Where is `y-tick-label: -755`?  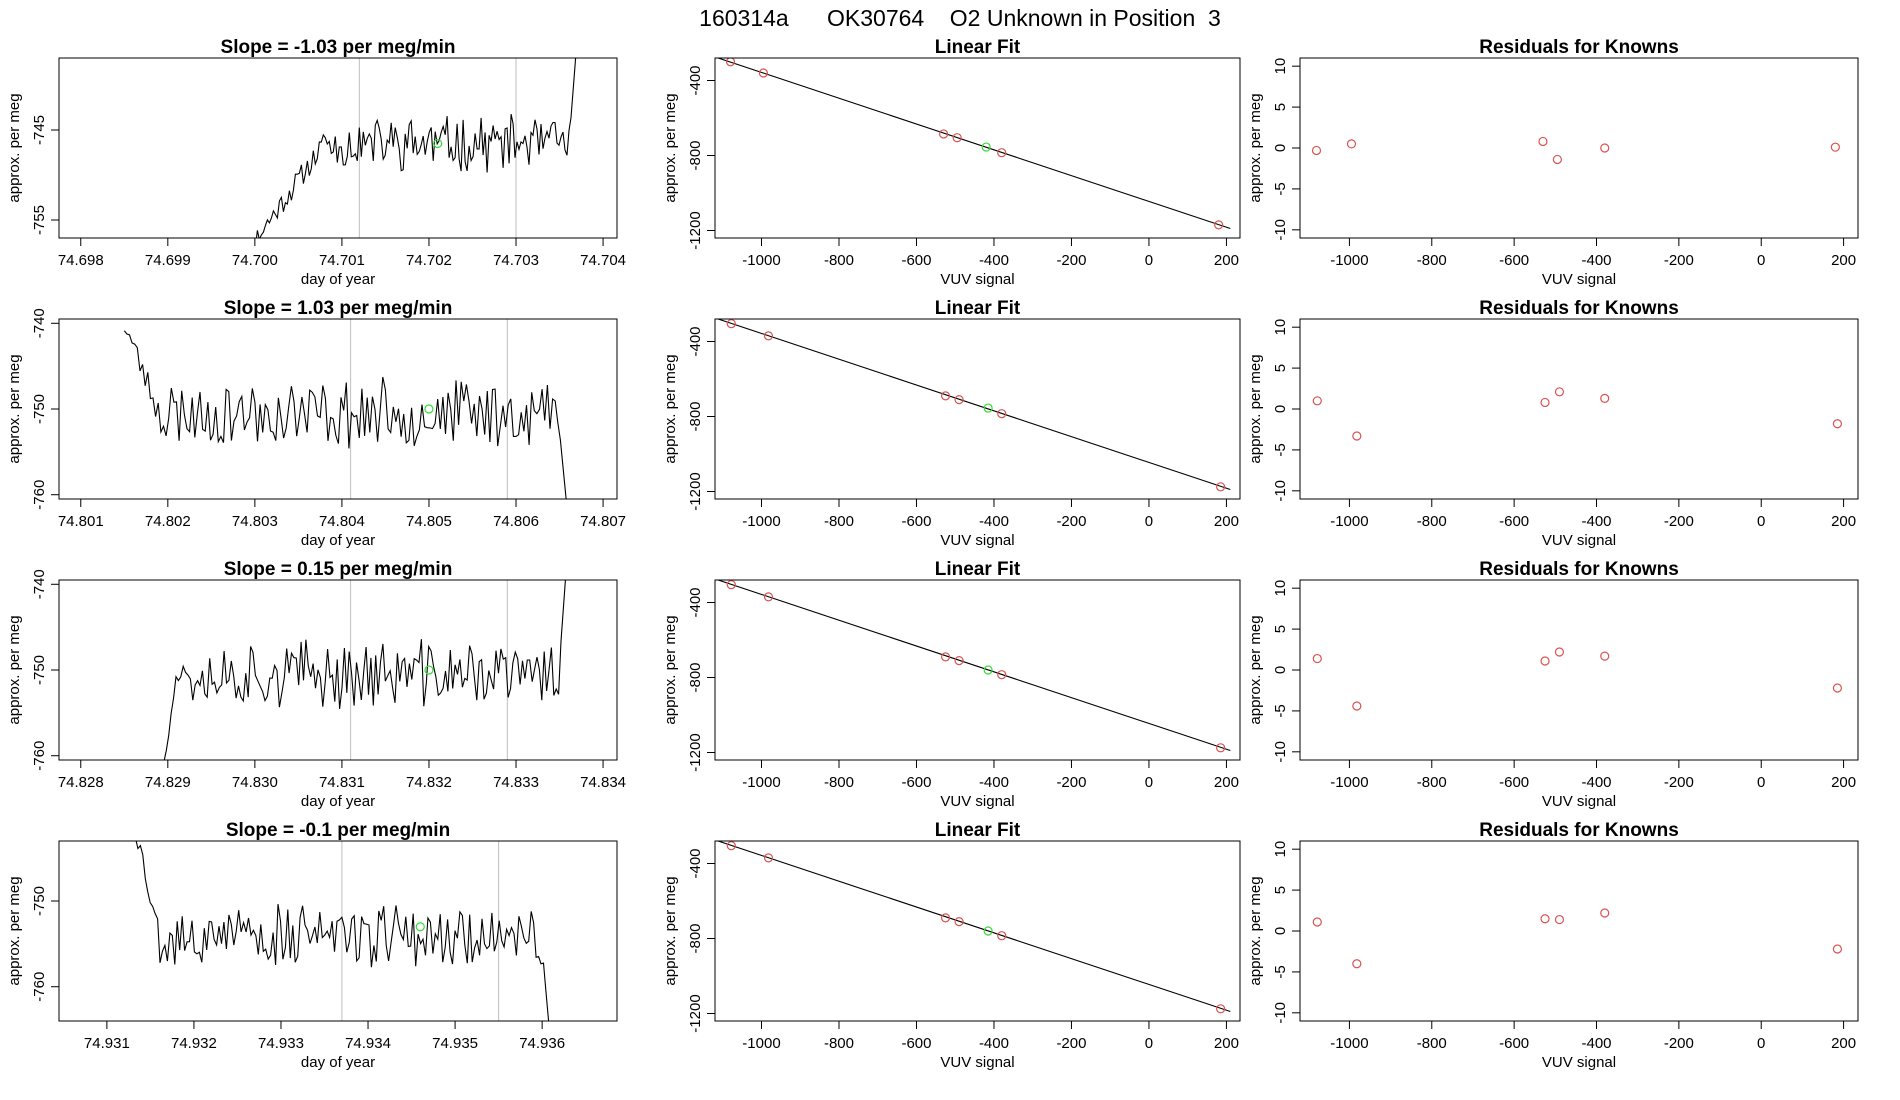 y-tick-label: -755 is located at coordinates (39, 220).